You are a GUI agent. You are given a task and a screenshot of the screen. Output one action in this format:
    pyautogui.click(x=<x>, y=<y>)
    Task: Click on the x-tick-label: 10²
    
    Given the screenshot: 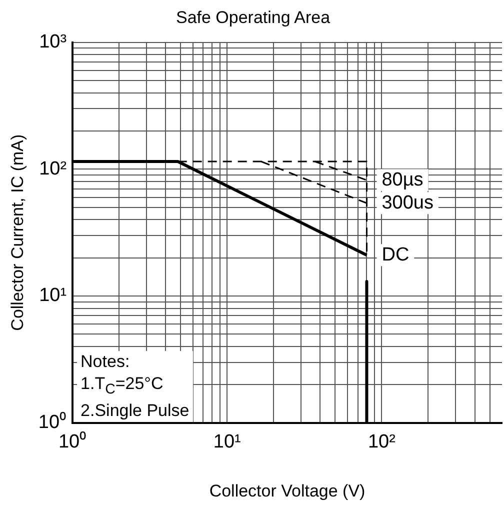 What is the action you would take?
    pyautogui.click(x=382, y=441)
    